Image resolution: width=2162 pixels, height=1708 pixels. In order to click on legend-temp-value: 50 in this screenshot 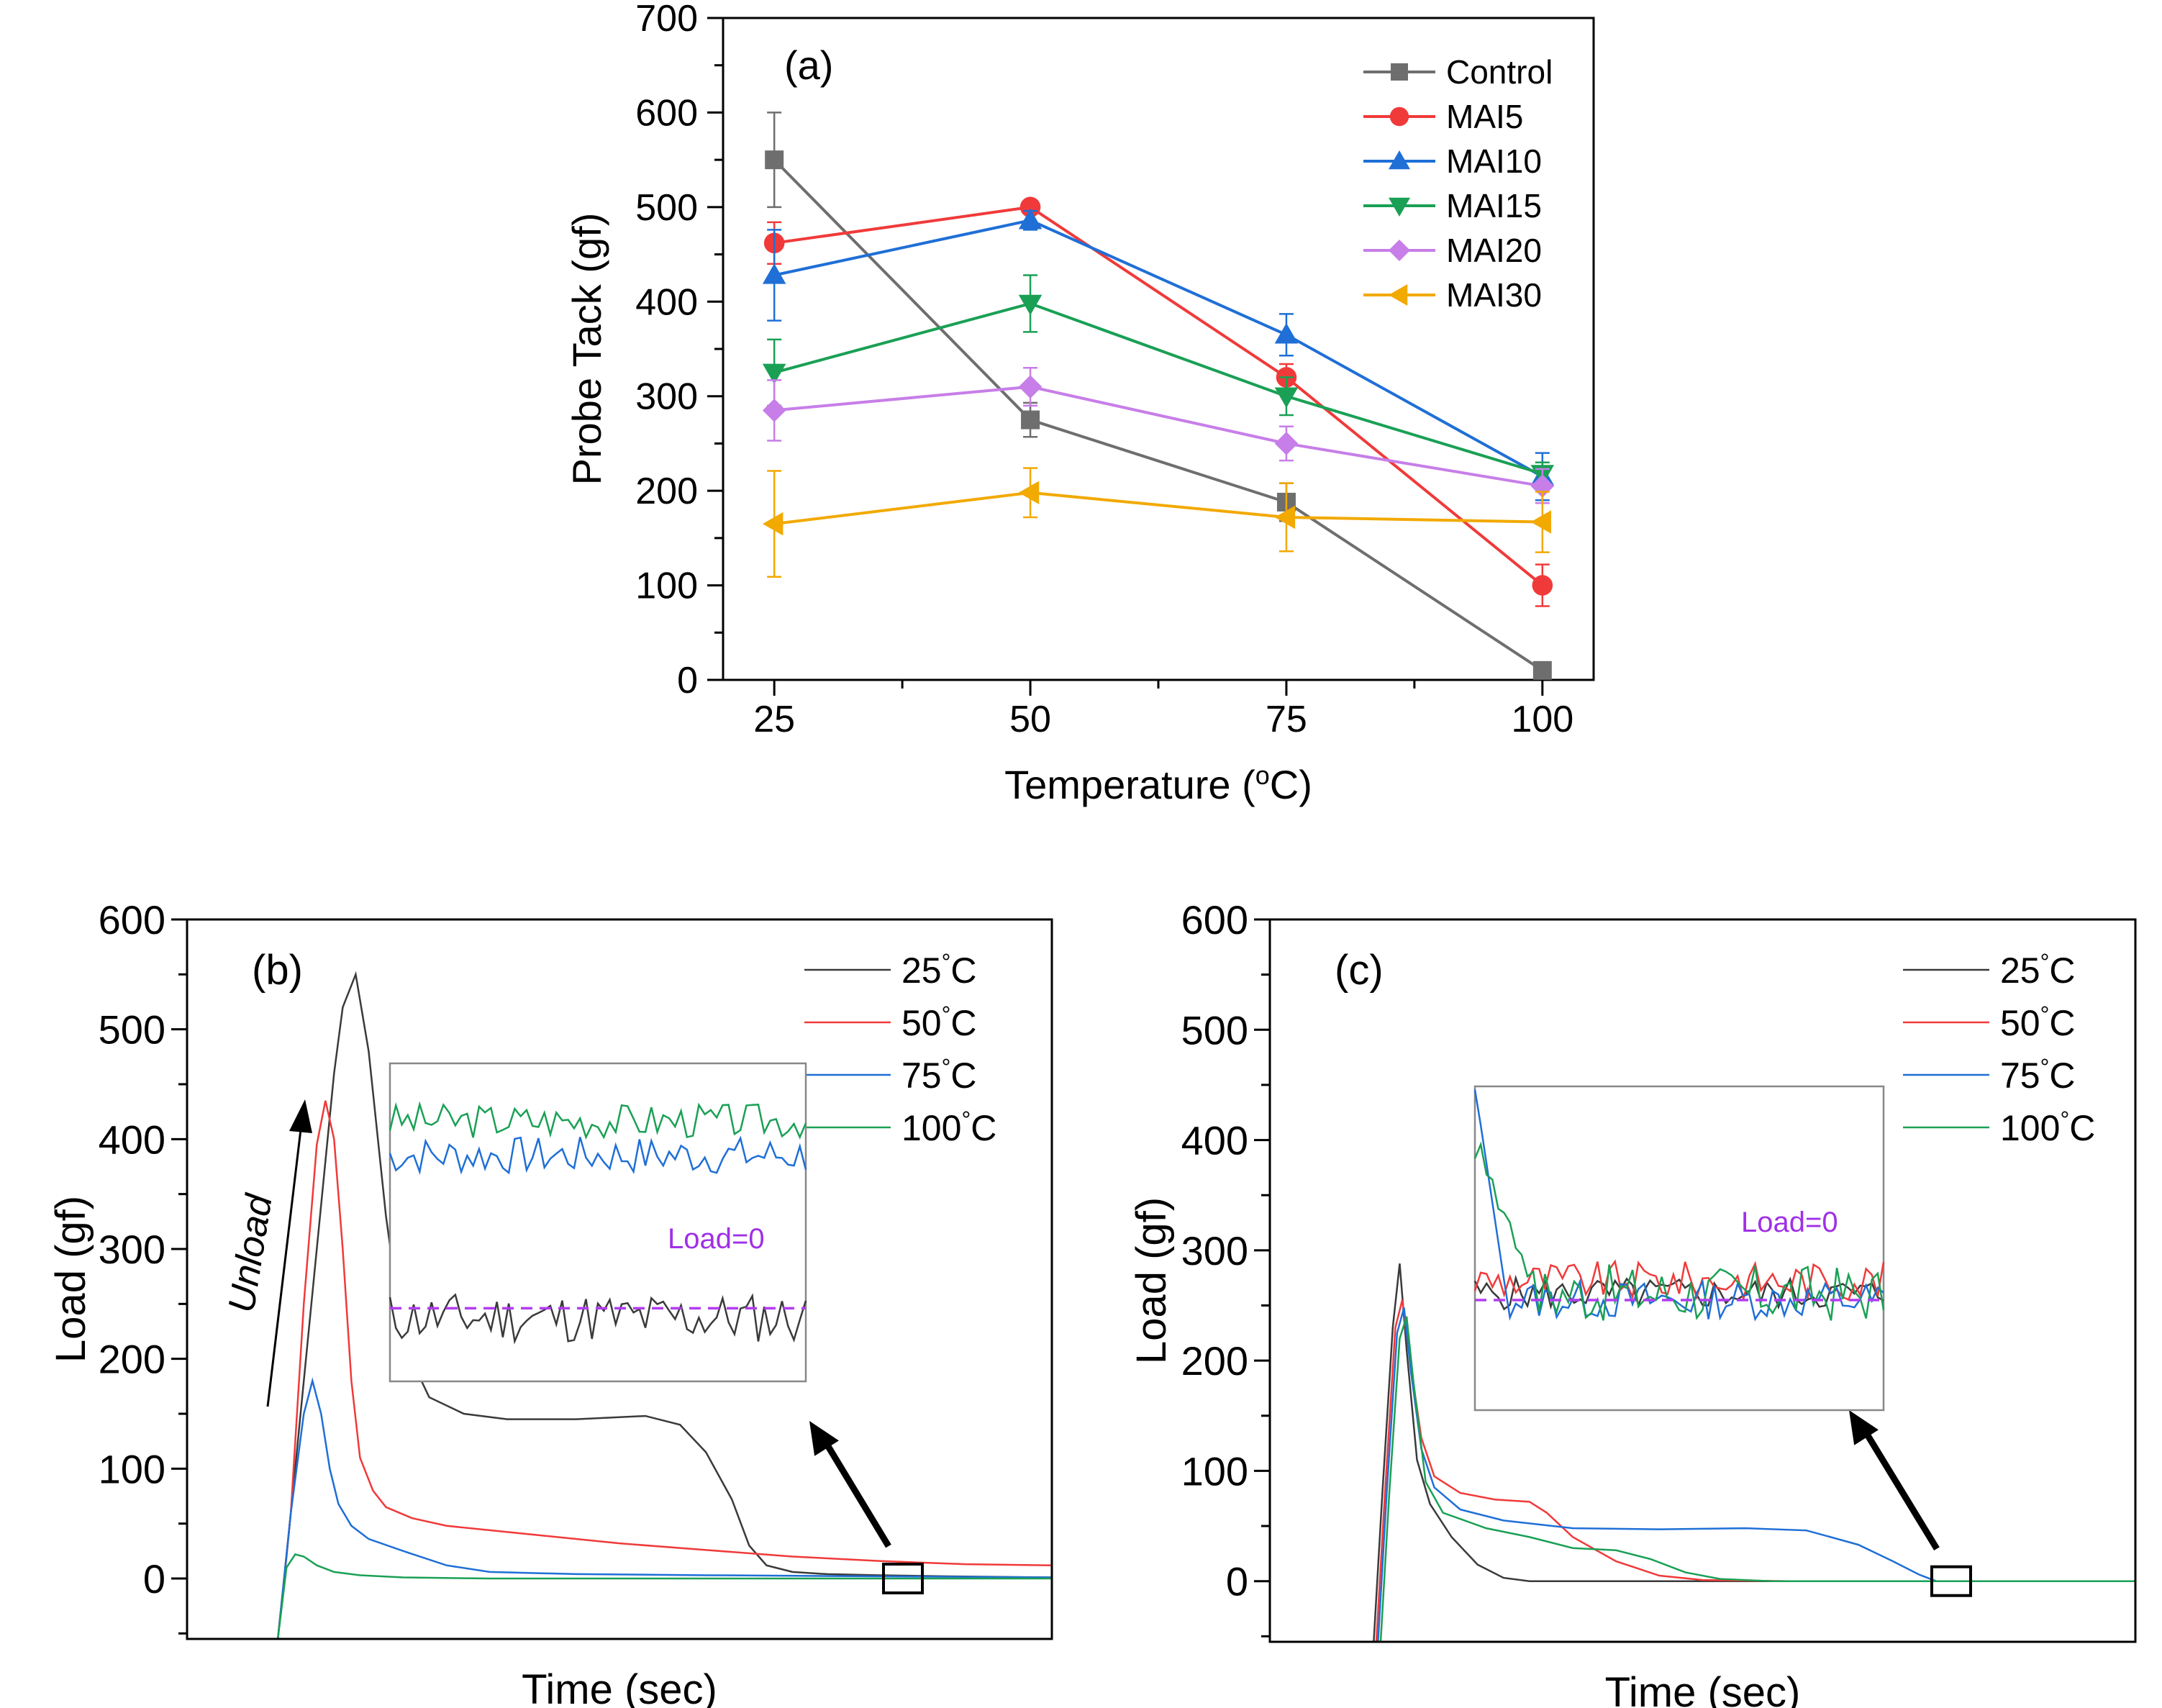, I will do `click(2020, 1023)`.